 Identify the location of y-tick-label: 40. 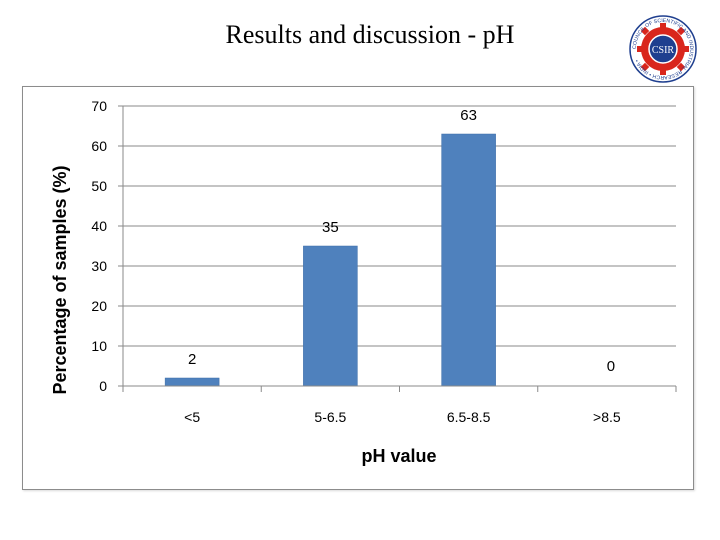
(99, 226).